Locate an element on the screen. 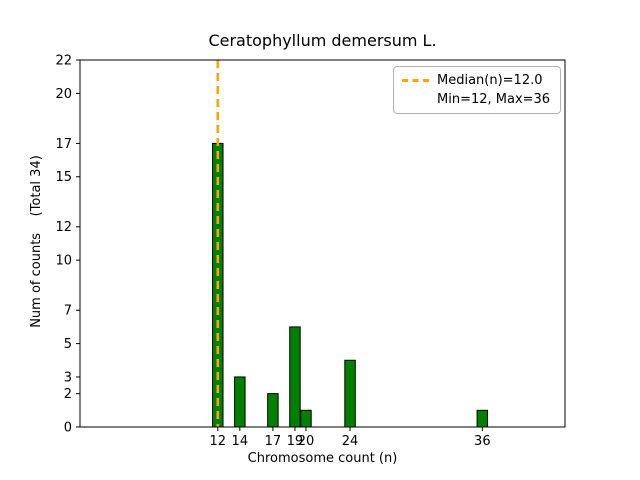 Image resolution: width=640 pixels, height=480 pixels. y-tick-label: 3 is located at coordinates (68, 377).